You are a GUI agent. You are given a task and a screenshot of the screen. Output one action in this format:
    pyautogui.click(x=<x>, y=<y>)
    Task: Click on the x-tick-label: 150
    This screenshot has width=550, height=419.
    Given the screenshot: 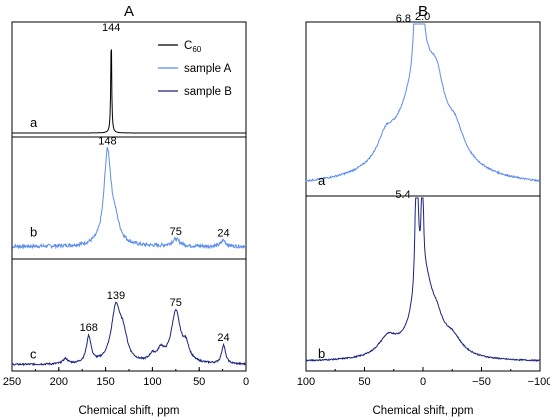 What is the action you would take?
    pyautogui.click(x=105, y=382)
    